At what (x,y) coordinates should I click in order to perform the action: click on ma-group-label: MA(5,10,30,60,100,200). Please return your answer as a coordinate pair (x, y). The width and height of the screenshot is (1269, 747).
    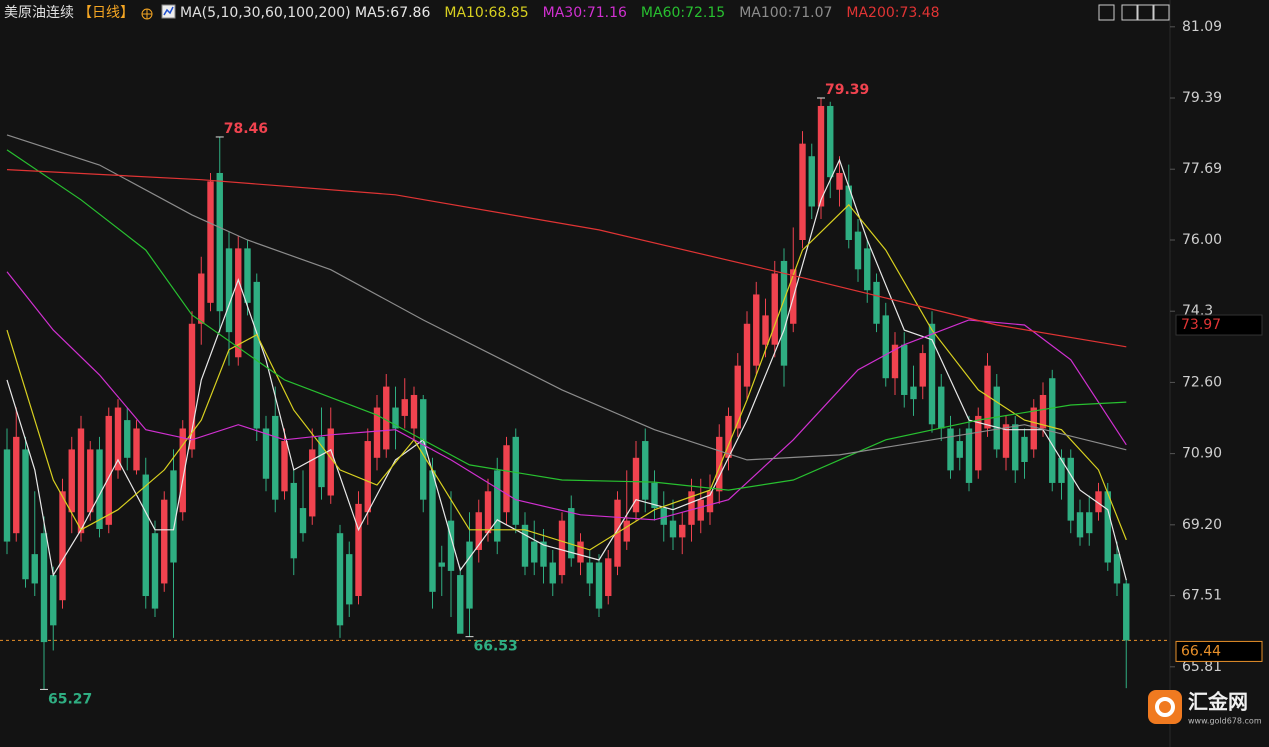
    Looking at the image, I should click on (265, 13).